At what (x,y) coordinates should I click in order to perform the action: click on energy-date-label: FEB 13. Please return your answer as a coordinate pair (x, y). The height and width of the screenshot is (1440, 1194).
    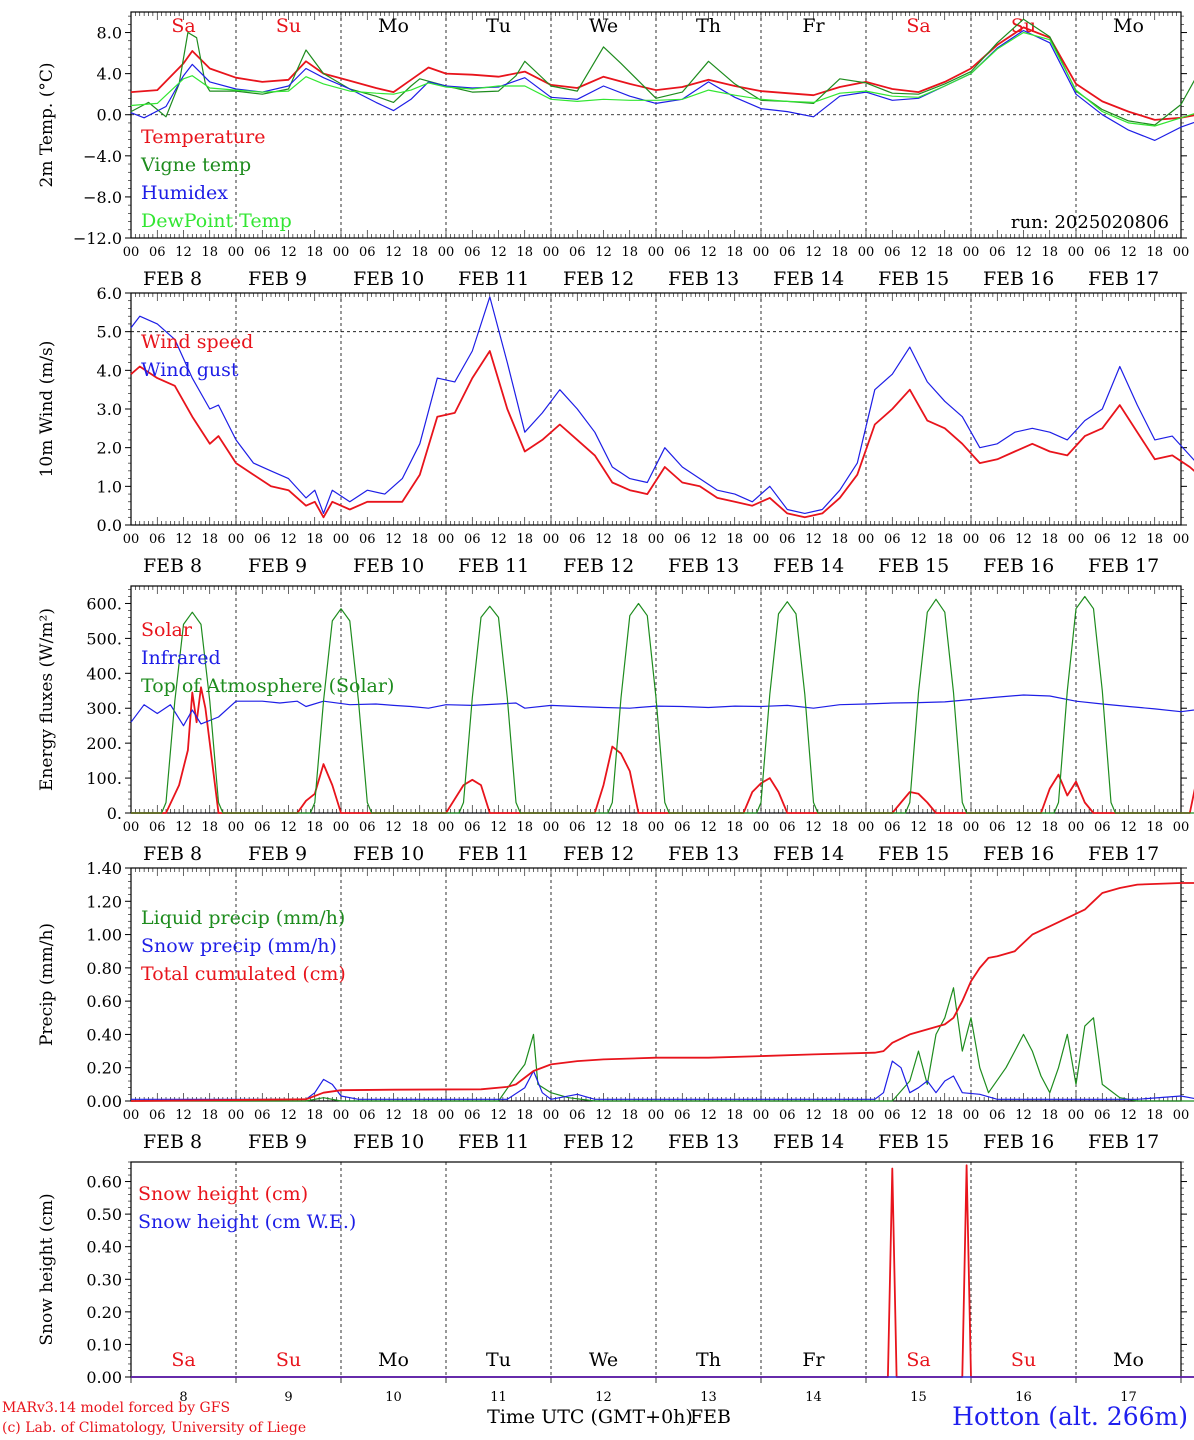
    Looking at the image, I should click on (703, 854).